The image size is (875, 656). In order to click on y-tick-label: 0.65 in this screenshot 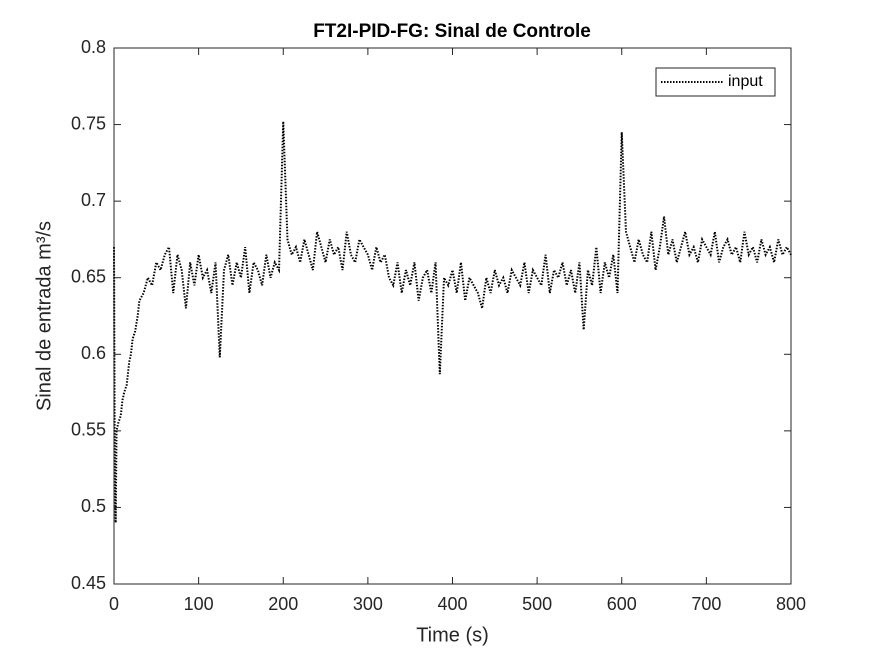, I will do `click(88, 276)`.